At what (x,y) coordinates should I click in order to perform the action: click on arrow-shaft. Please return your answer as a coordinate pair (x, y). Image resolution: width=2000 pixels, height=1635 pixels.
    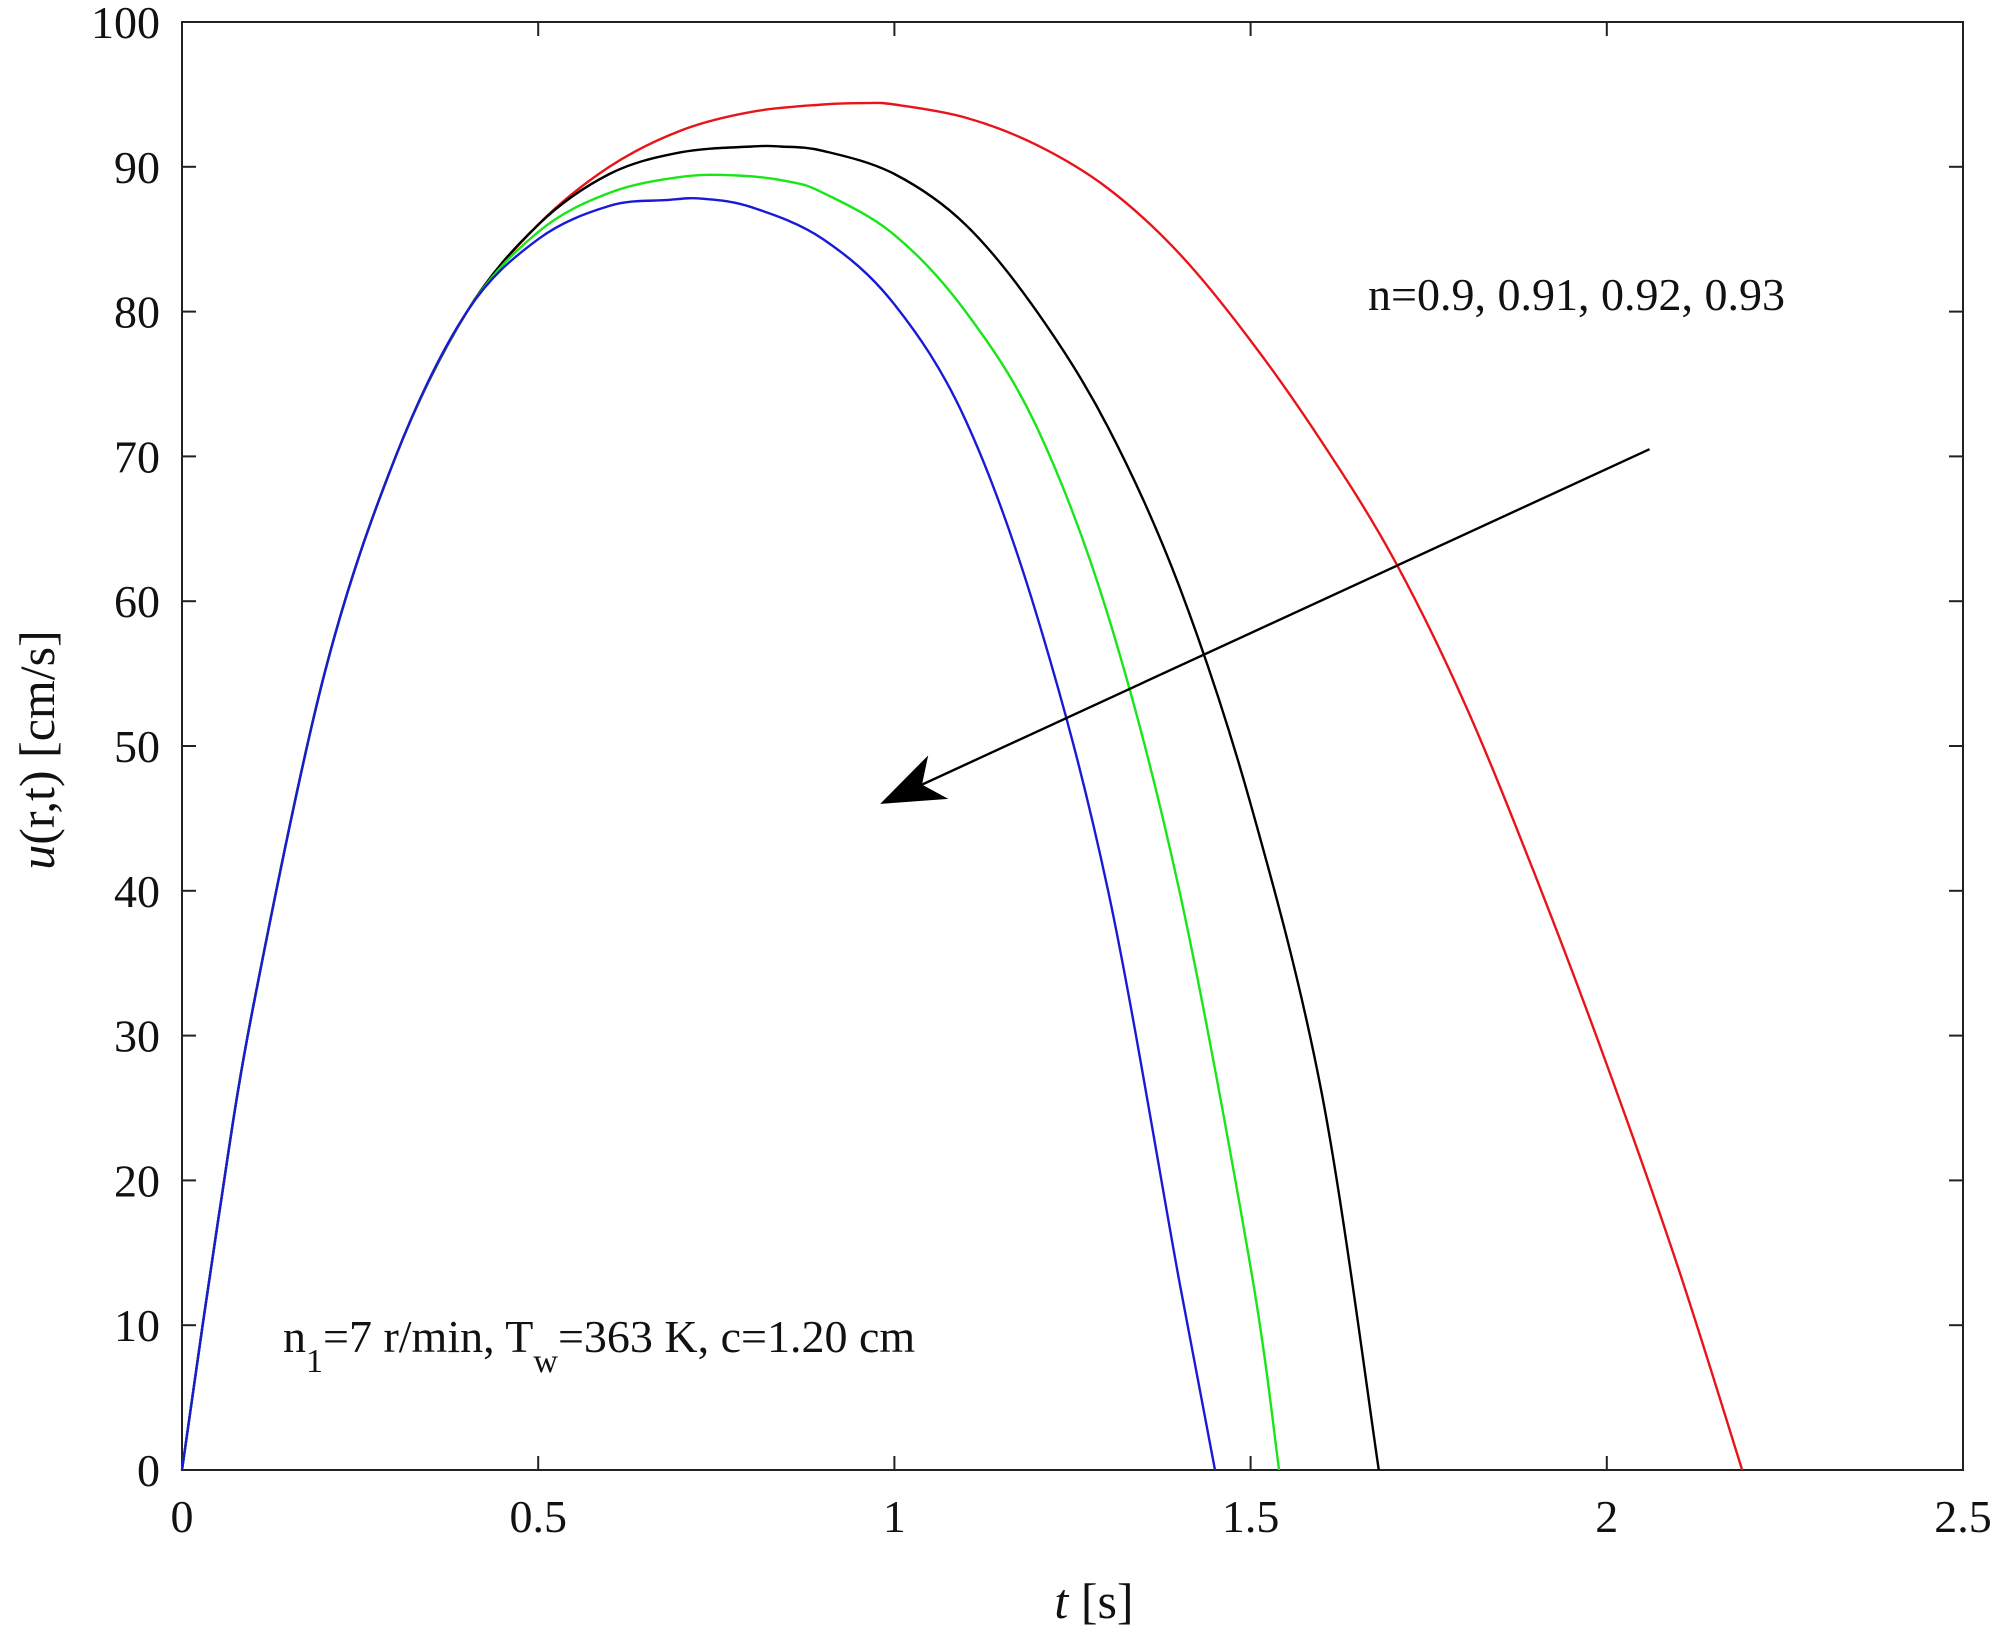
    Looking at the image, I should click on (1286, 617).